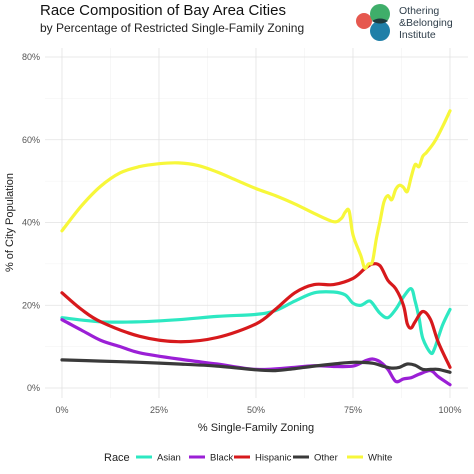 The height and width of the screenshot is (474, 474). I want to click on institute-logo, so click(373, 22).